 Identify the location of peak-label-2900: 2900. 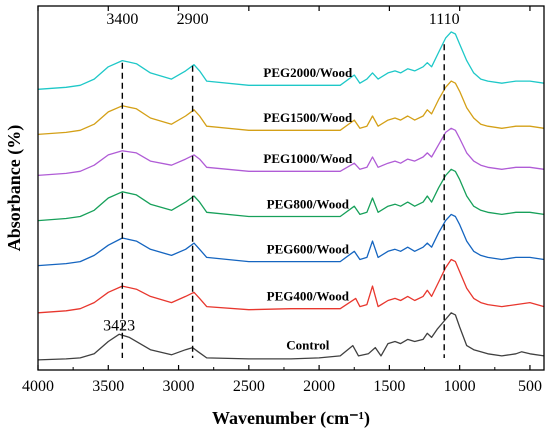
(193, 19).